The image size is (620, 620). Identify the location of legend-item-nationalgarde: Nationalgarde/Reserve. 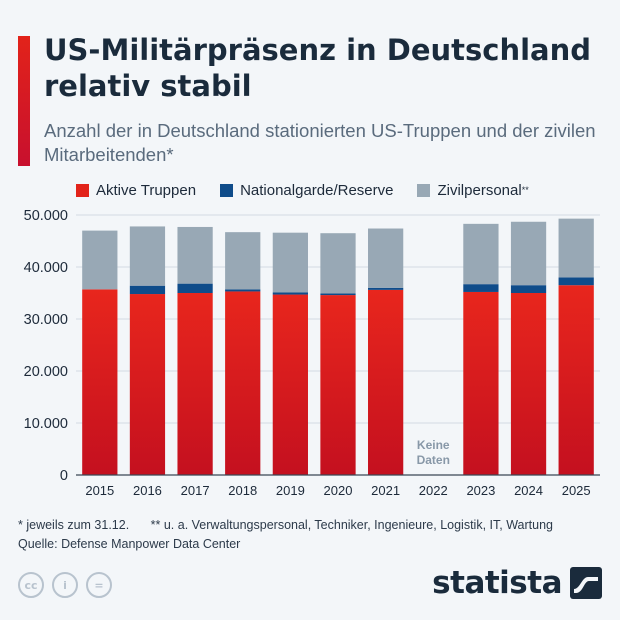
(306, 190).